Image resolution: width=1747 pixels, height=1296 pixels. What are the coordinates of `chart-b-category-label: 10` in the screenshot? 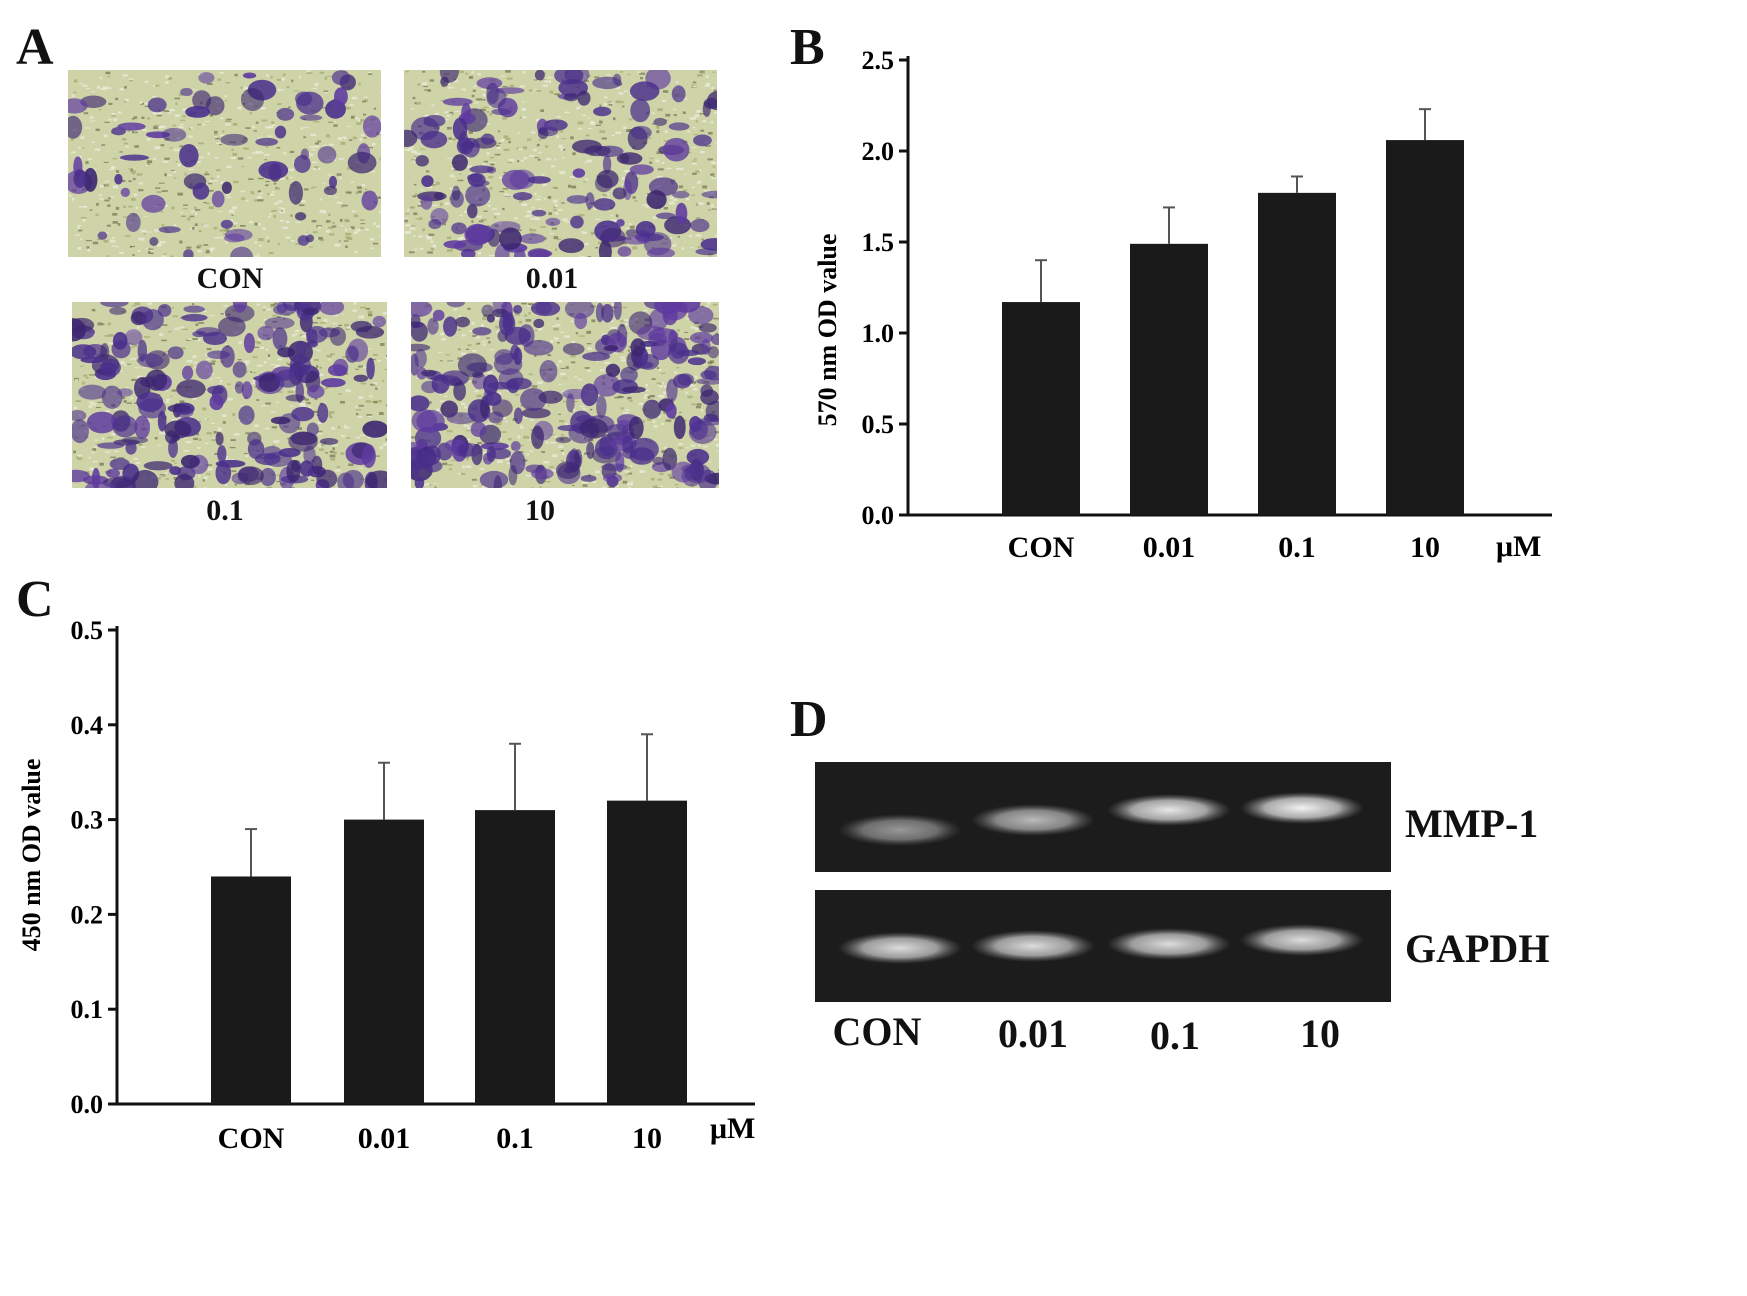 It's located at (1425, 547).